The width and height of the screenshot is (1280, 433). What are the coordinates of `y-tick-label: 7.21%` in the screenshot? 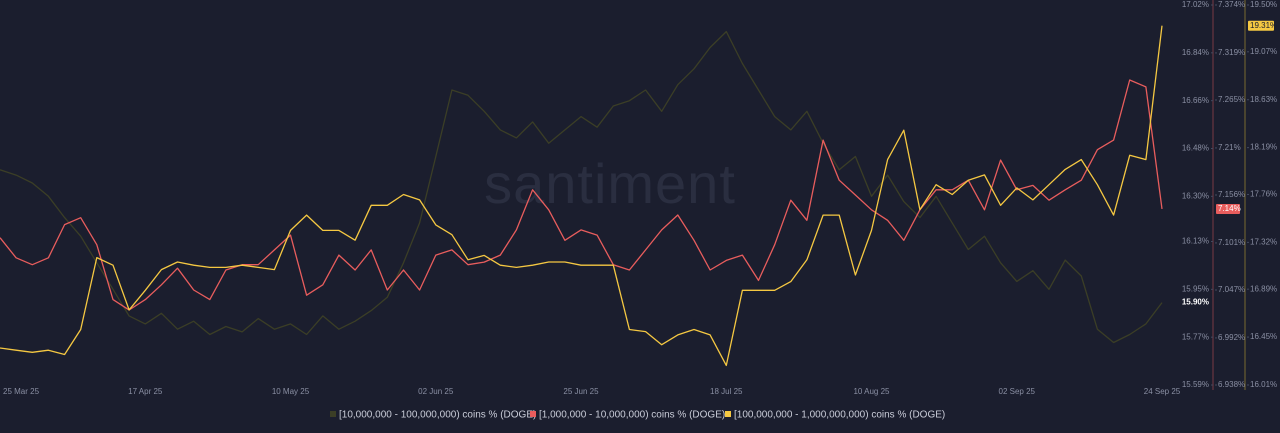 It's located at (1229, 147).